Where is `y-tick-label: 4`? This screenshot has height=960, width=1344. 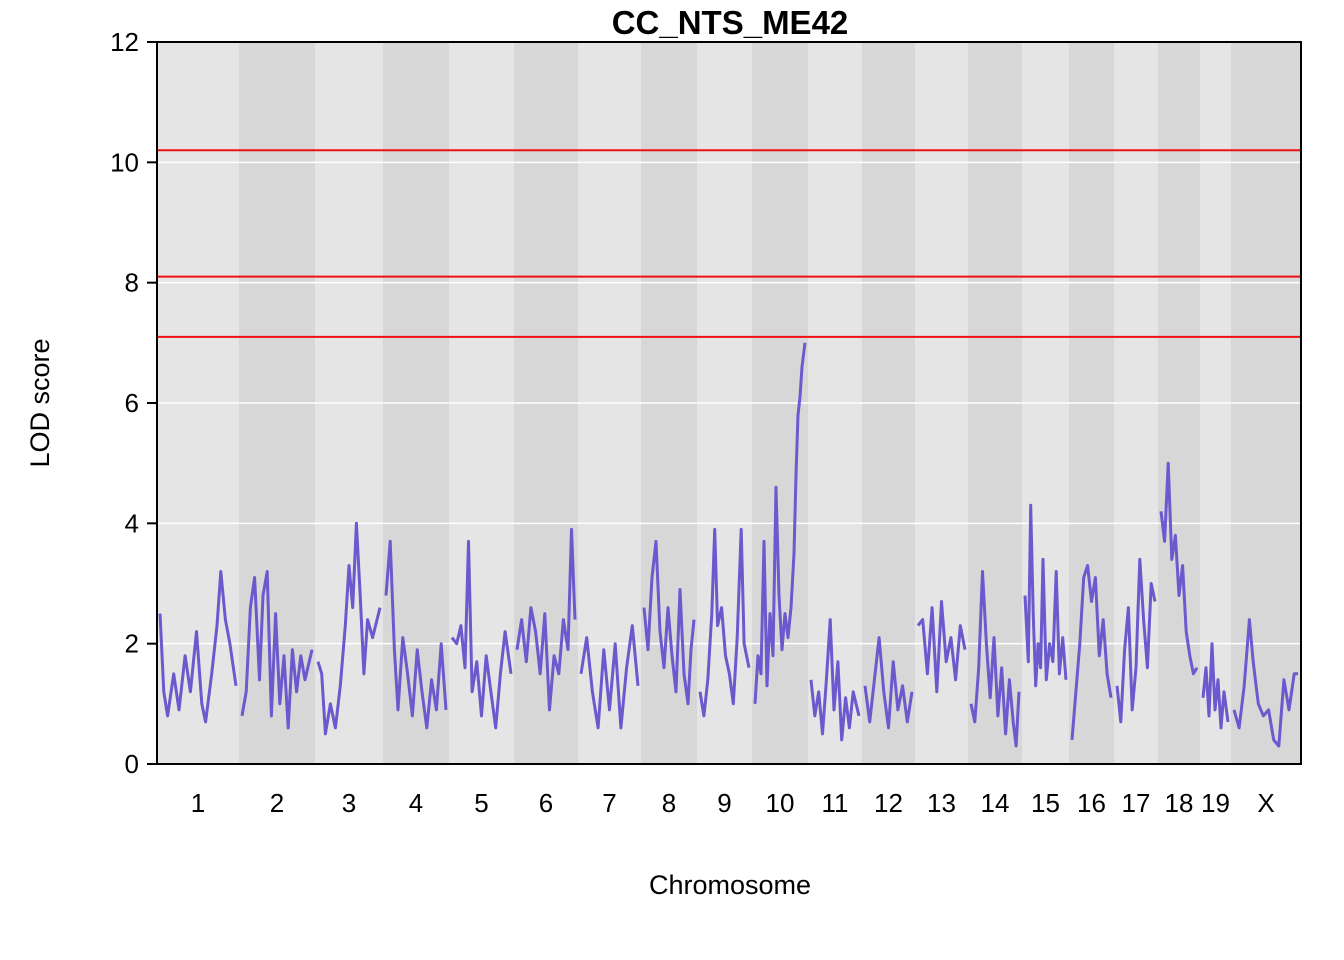 y-tick-label: 4 is located at coordinates (132, 523).